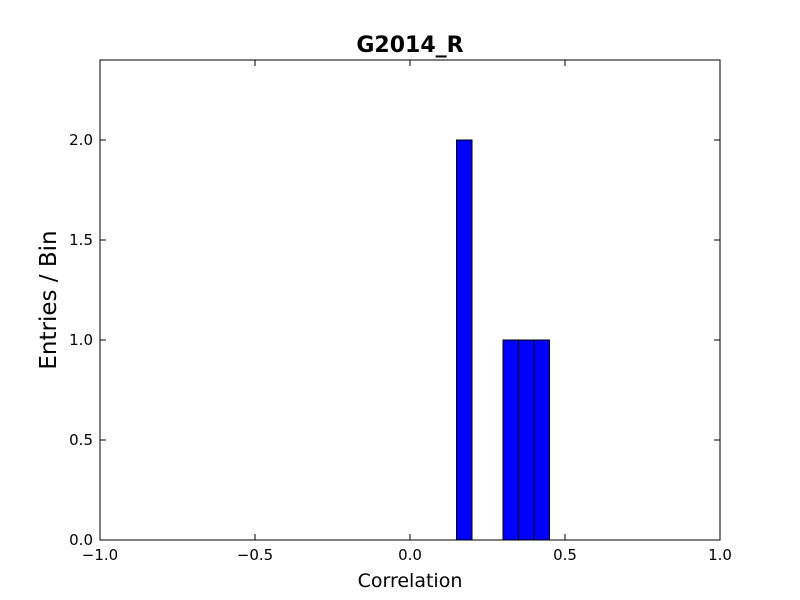 This screenshot has height=600, width=800. I want to click on x-tick-label-0: −1.0, so click(100, 555).